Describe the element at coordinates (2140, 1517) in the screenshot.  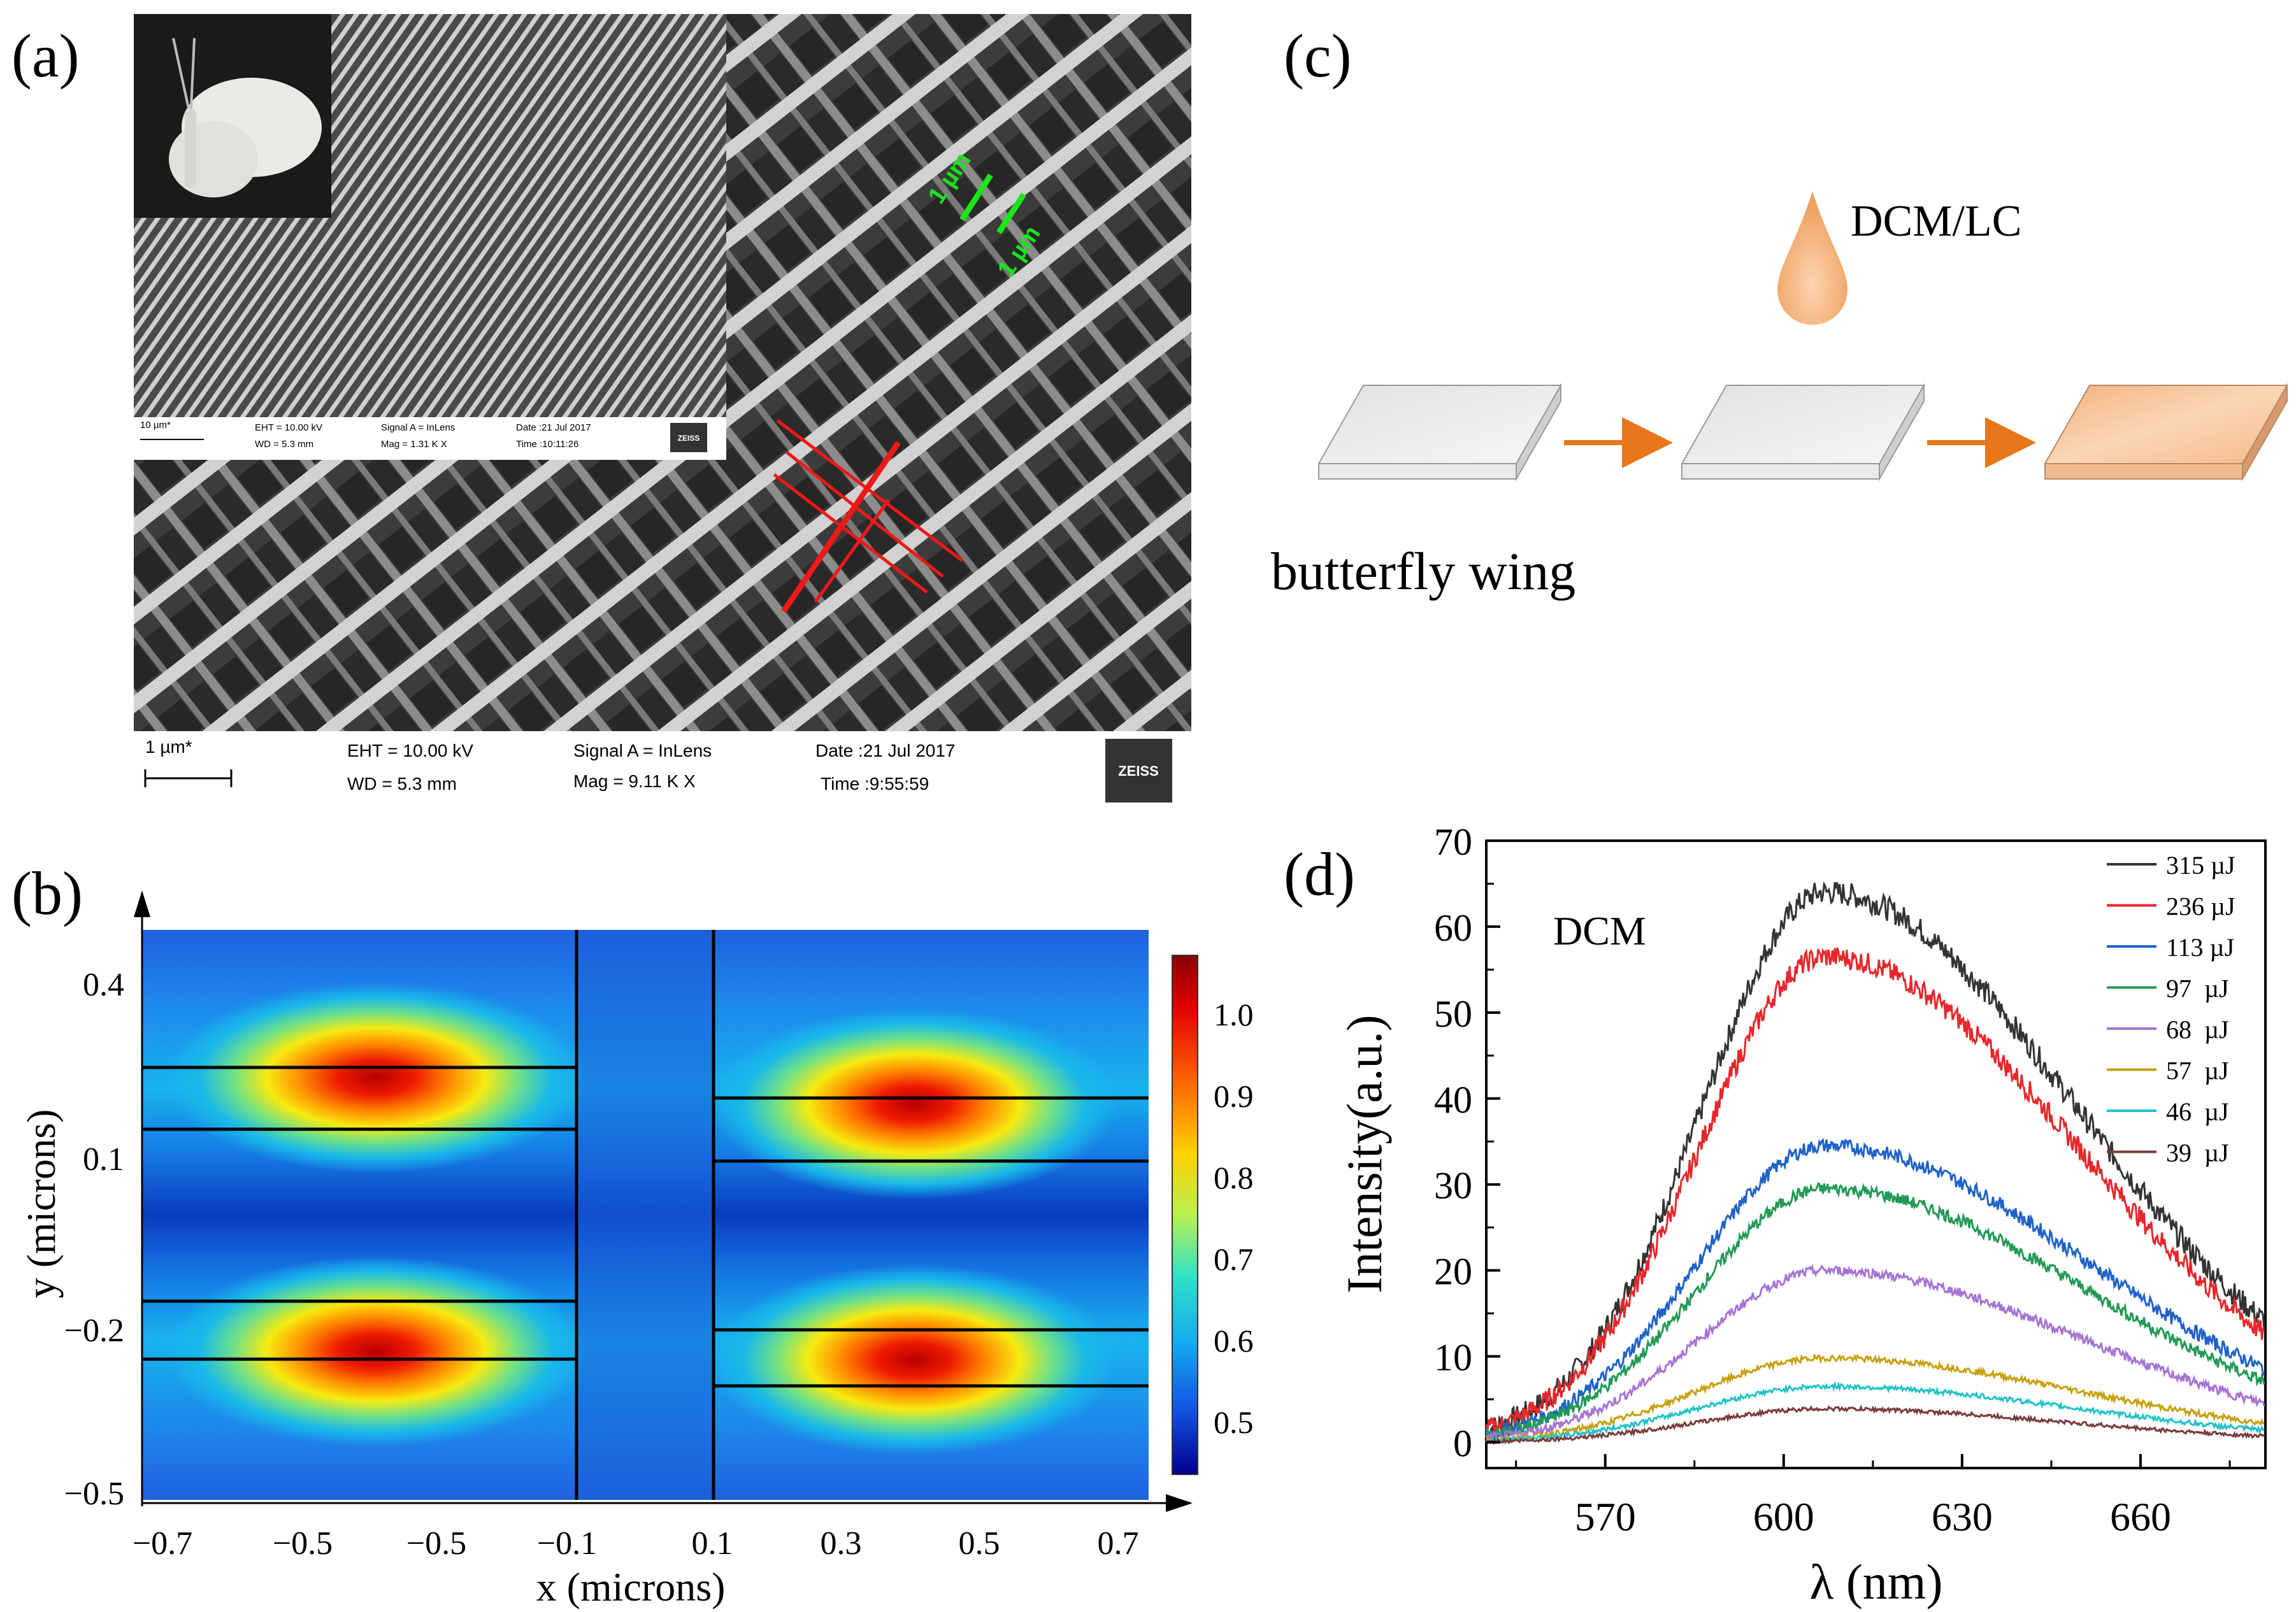
I see `xtick-label: 660` at that location.